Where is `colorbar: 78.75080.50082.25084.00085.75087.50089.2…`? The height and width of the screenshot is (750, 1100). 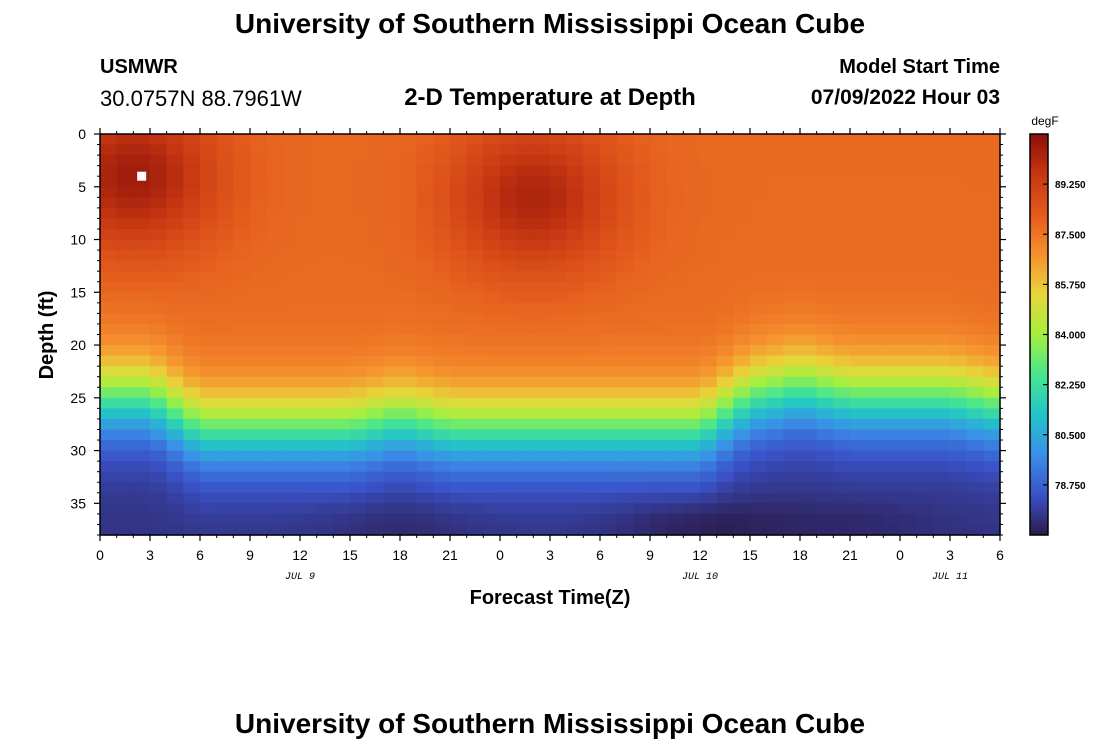
colorbar: 78.75080.50082.25084.00085.75087.50089.2… is located at coordinates (1057, 334).